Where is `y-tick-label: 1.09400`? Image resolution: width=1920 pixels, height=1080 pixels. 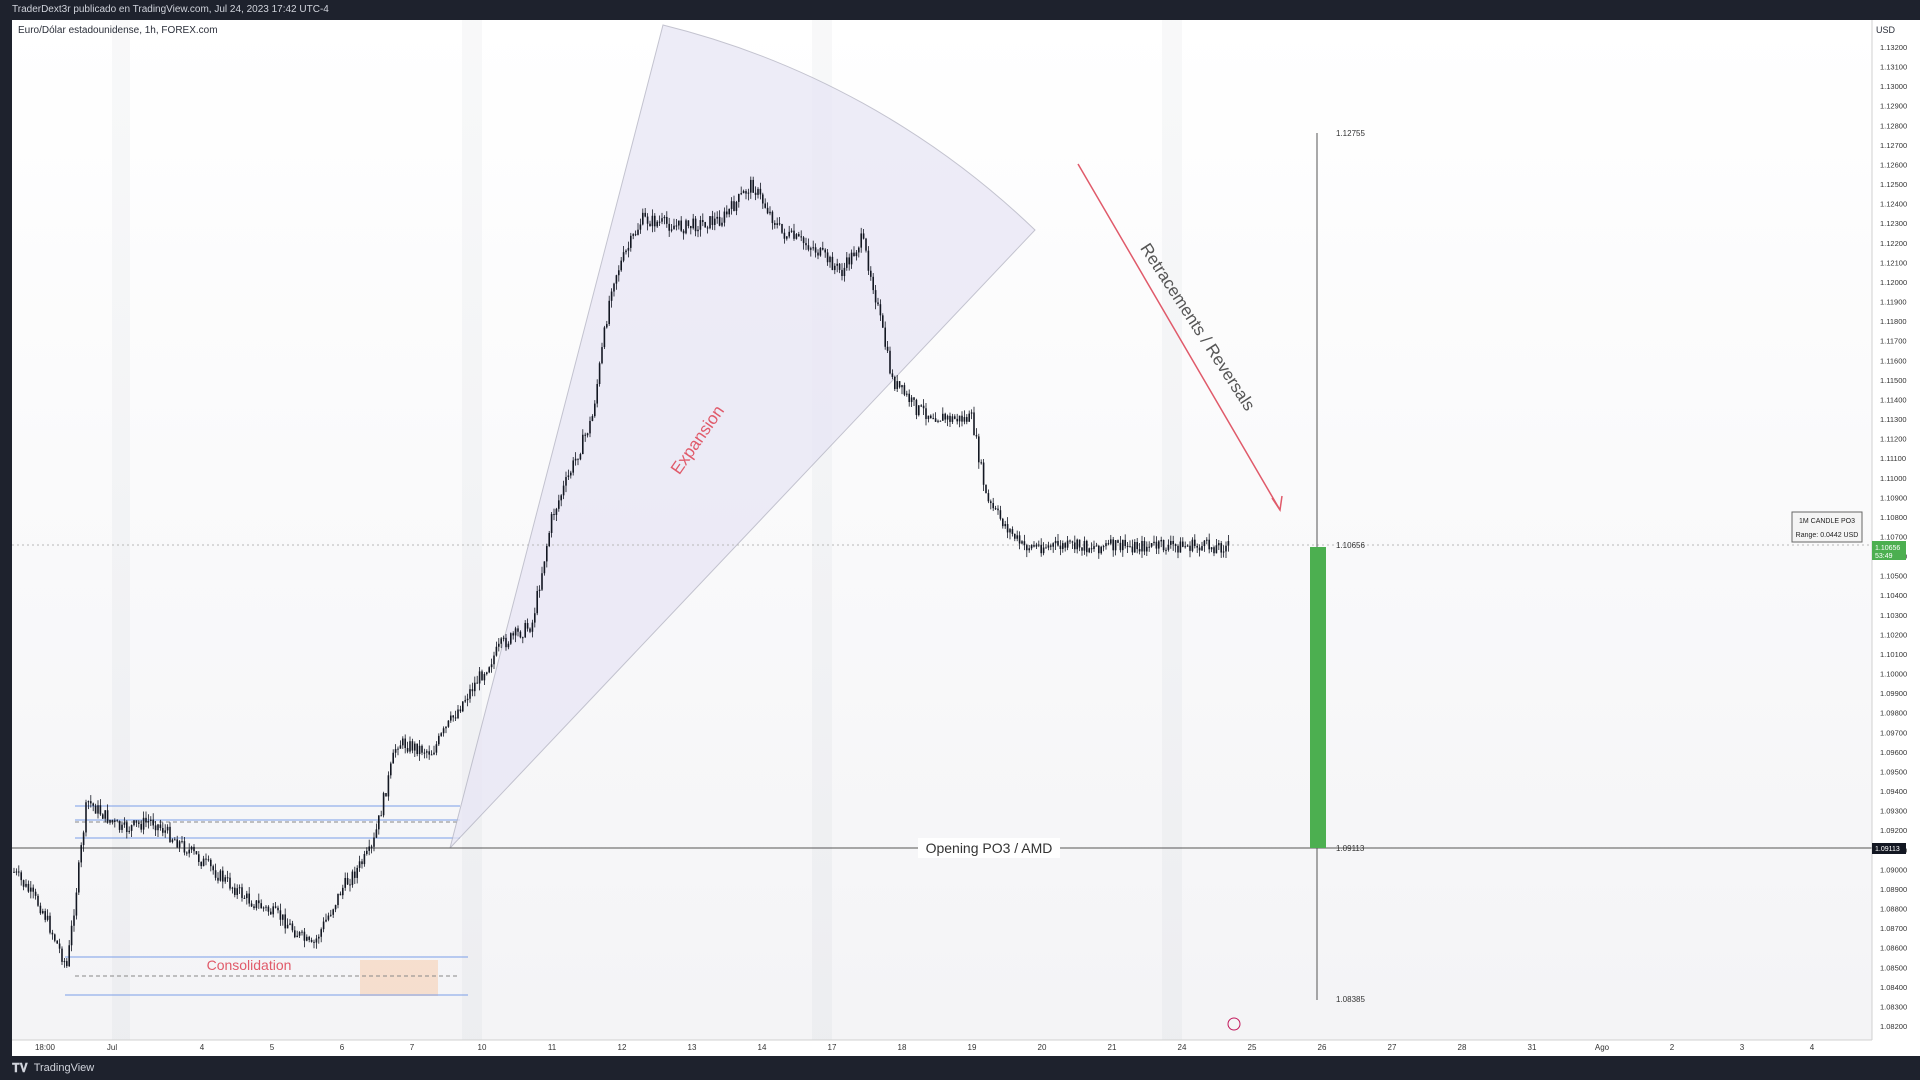 y-tick-label: 1.09400 is located at coordinates (1893, 791).